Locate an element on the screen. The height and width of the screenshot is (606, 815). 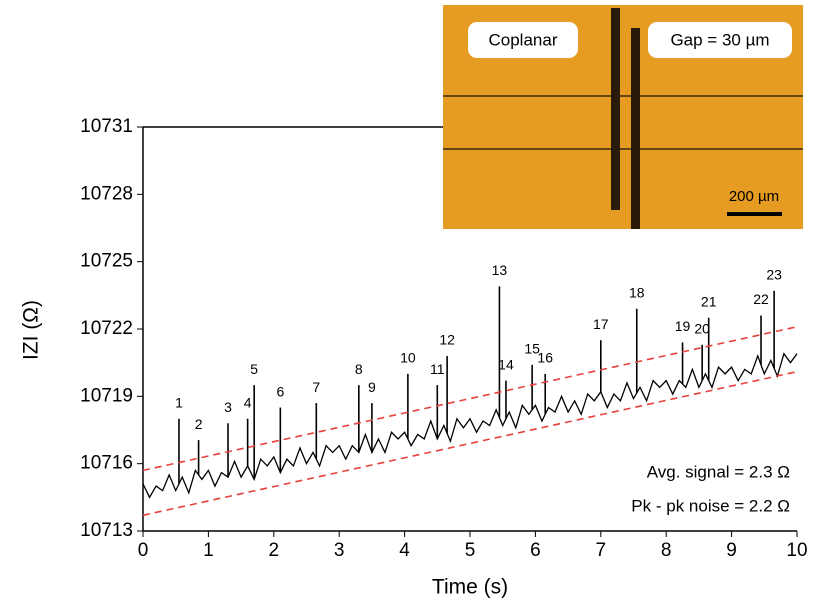
y-tick-label: 10713 is located at coordinates (106, 530).